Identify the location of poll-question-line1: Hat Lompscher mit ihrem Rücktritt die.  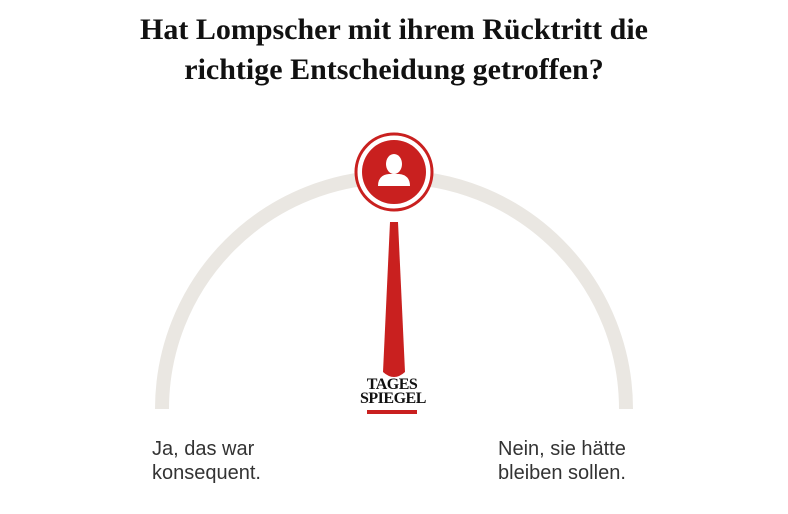
(394, 29).